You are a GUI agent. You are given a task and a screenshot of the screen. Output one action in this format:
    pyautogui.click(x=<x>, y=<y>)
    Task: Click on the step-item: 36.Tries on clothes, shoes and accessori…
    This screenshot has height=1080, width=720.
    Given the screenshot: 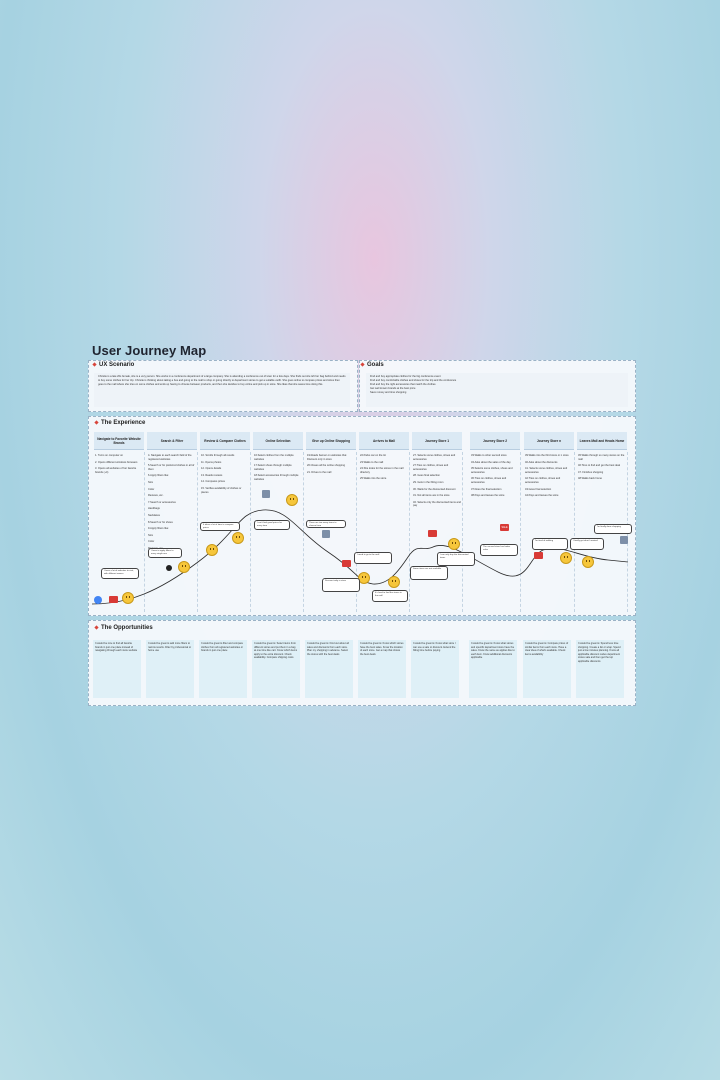 What is the action you would take?
    pyautogui.click(x=489, y=480)
    